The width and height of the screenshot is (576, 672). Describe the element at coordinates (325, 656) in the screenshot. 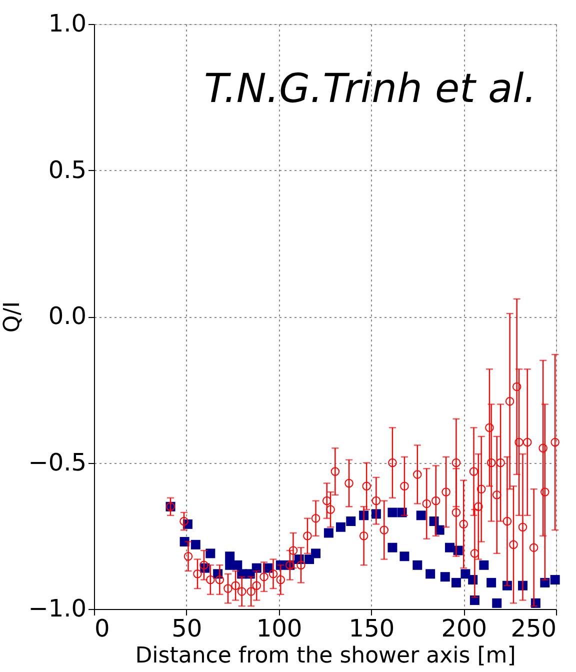

I see `x-axis-title: Distance from the shower axis [m]` at that location.